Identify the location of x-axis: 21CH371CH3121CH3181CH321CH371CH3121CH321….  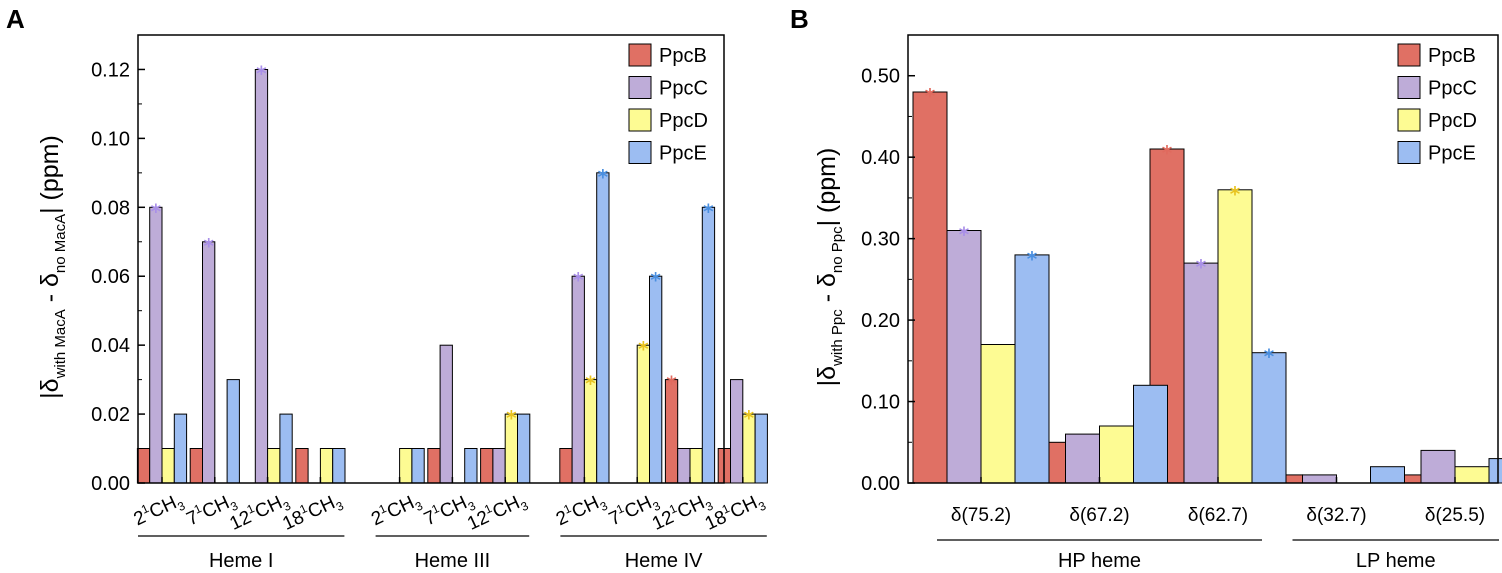
(448, 507).